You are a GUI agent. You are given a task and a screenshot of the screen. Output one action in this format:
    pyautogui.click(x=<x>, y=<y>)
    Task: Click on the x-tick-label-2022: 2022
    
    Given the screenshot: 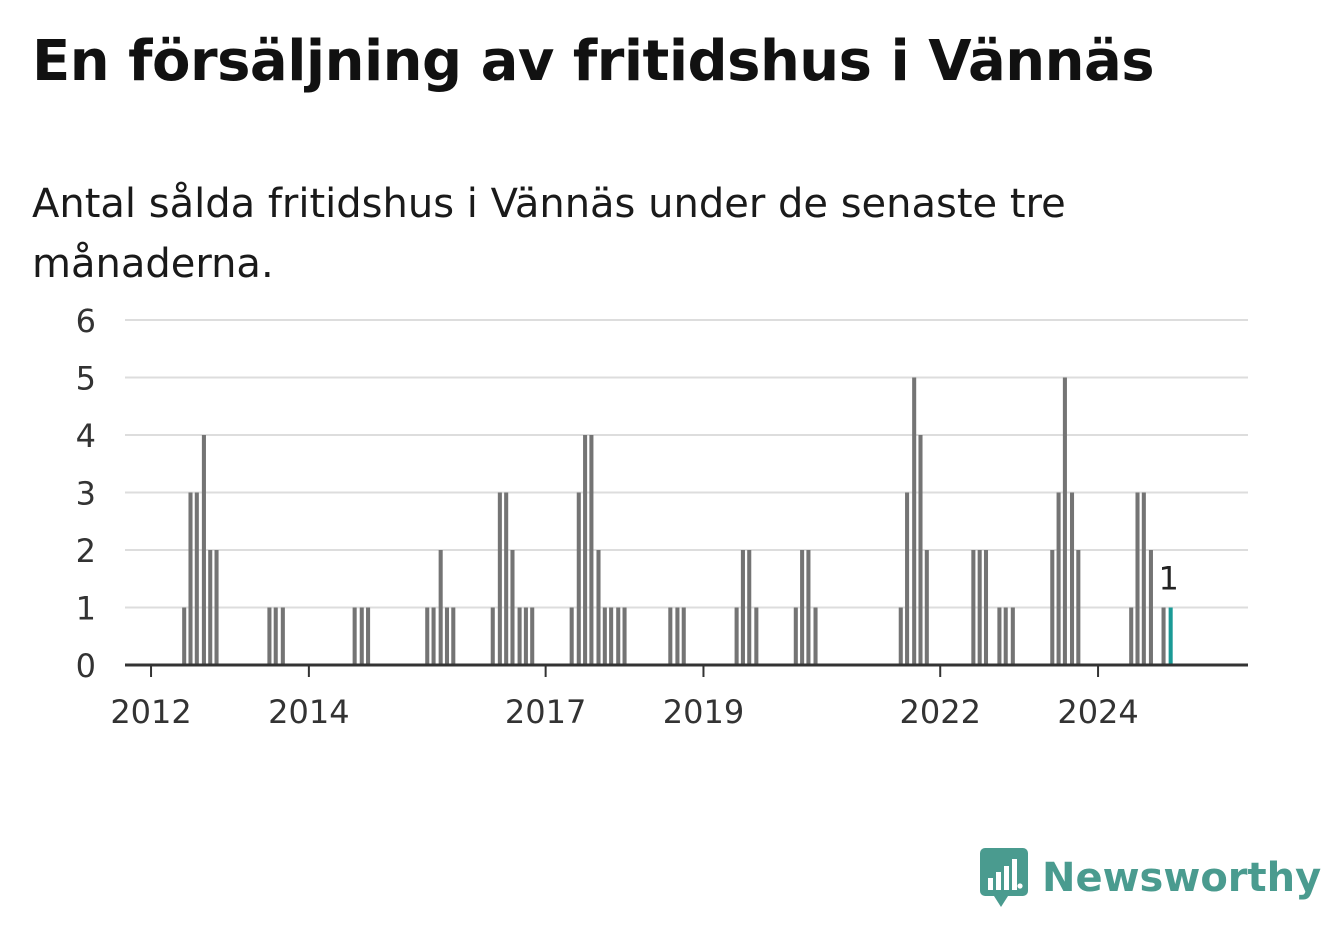 What is the action you would take?
    pyautogui.click(x=940, y=712)
    